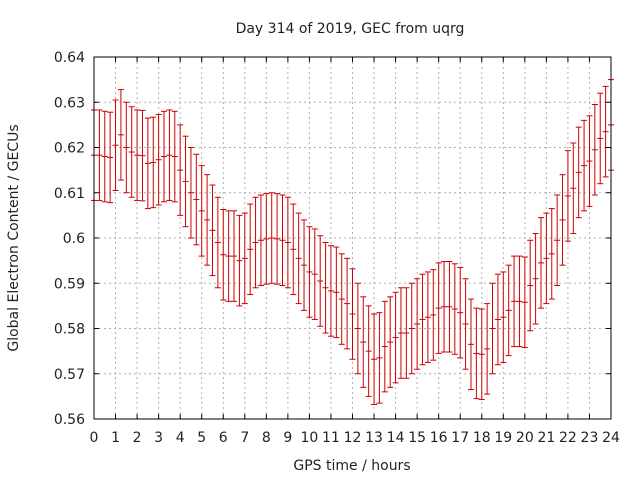  I want to click on x-tick-label: 14, so click(396, 438).